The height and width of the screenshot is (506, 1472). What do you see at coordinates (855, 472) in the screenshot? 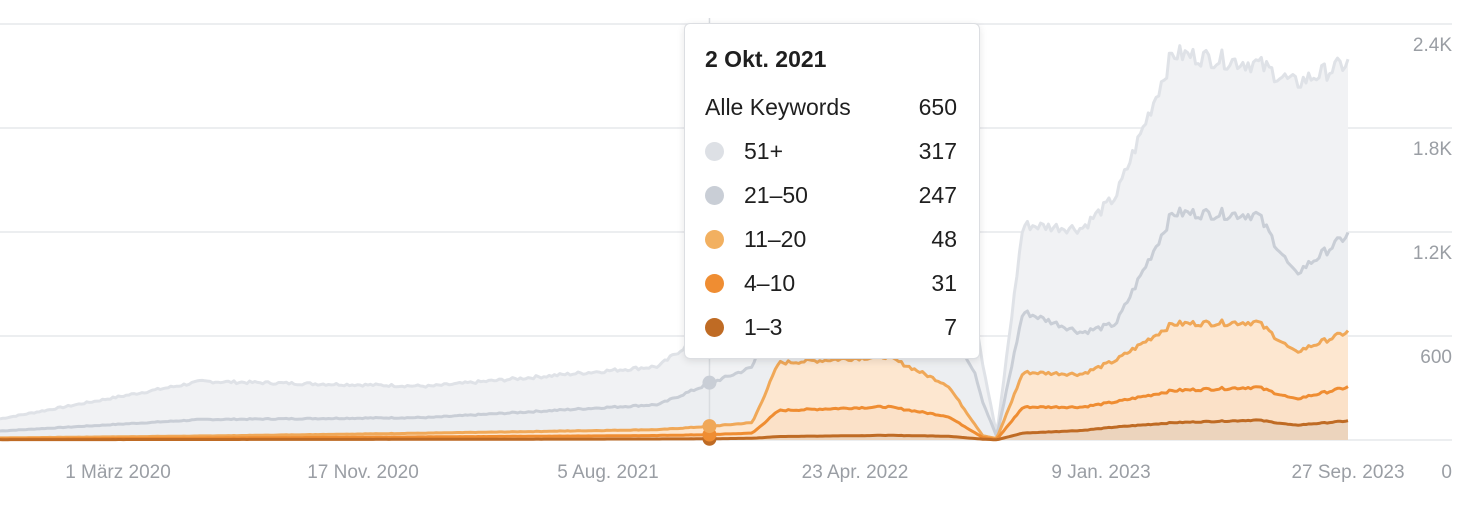
I see `x-tick-label: 23 Apr. 2022` at bounding box center [855, 472].